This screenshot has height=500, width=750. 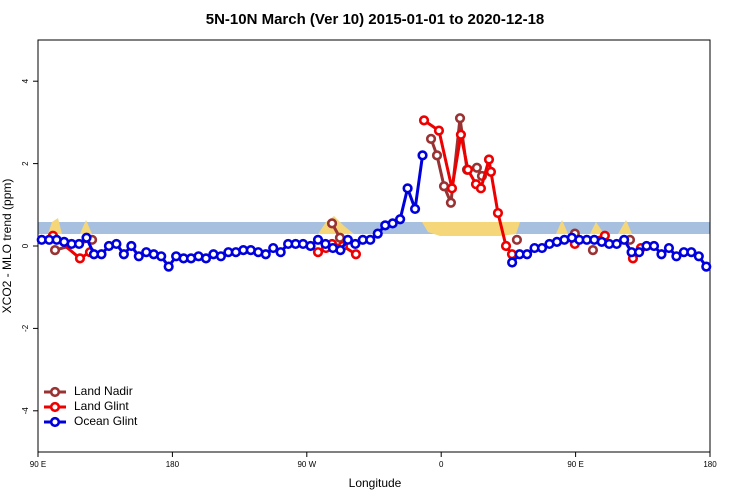 I want to click on x-tick-label: 90 W, so click(x=306, y=464).